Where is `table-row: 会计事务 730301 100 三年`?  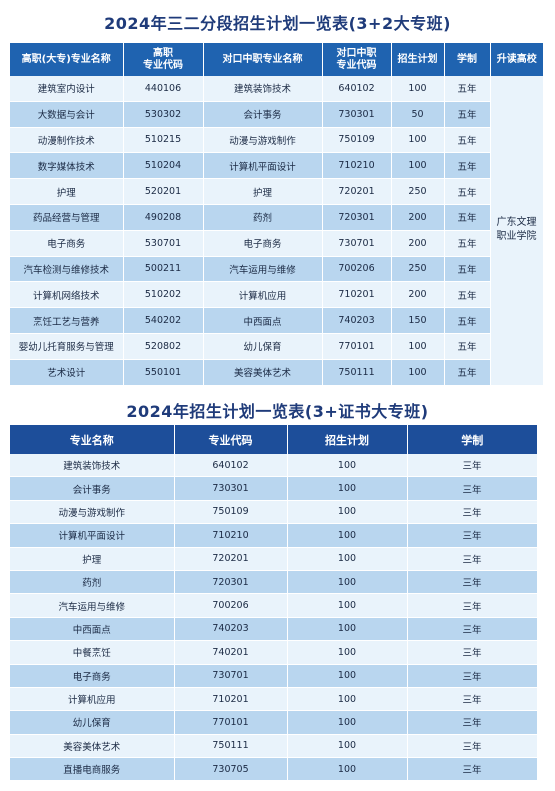
table-row: 会计事务 730301 100 三年 is located at coordinates (274, 488).